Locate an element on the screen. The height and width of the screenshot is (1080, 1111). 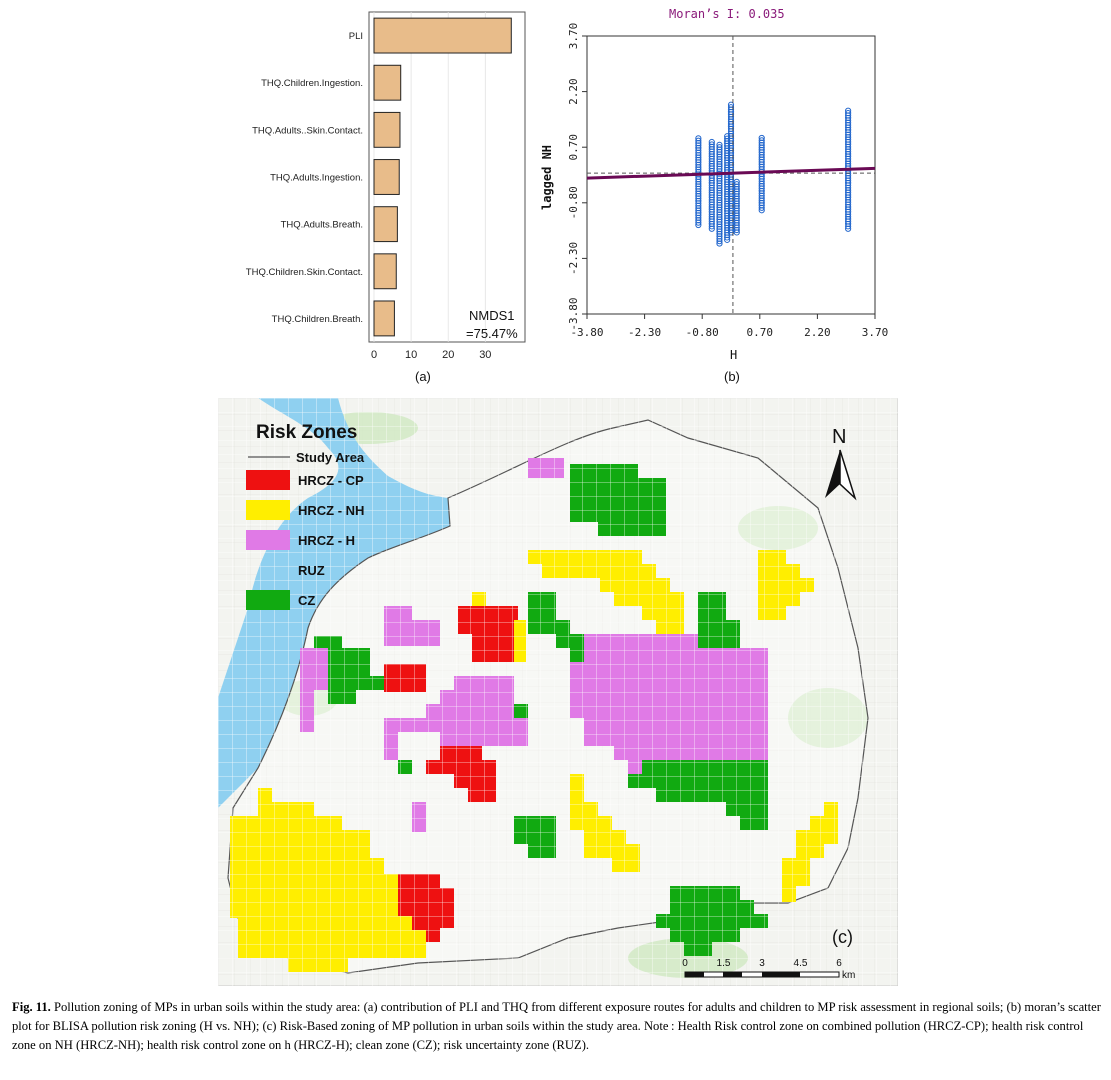
chart-a-category-label: THQ.Children.Breath. is located at coordinates (317, 319).